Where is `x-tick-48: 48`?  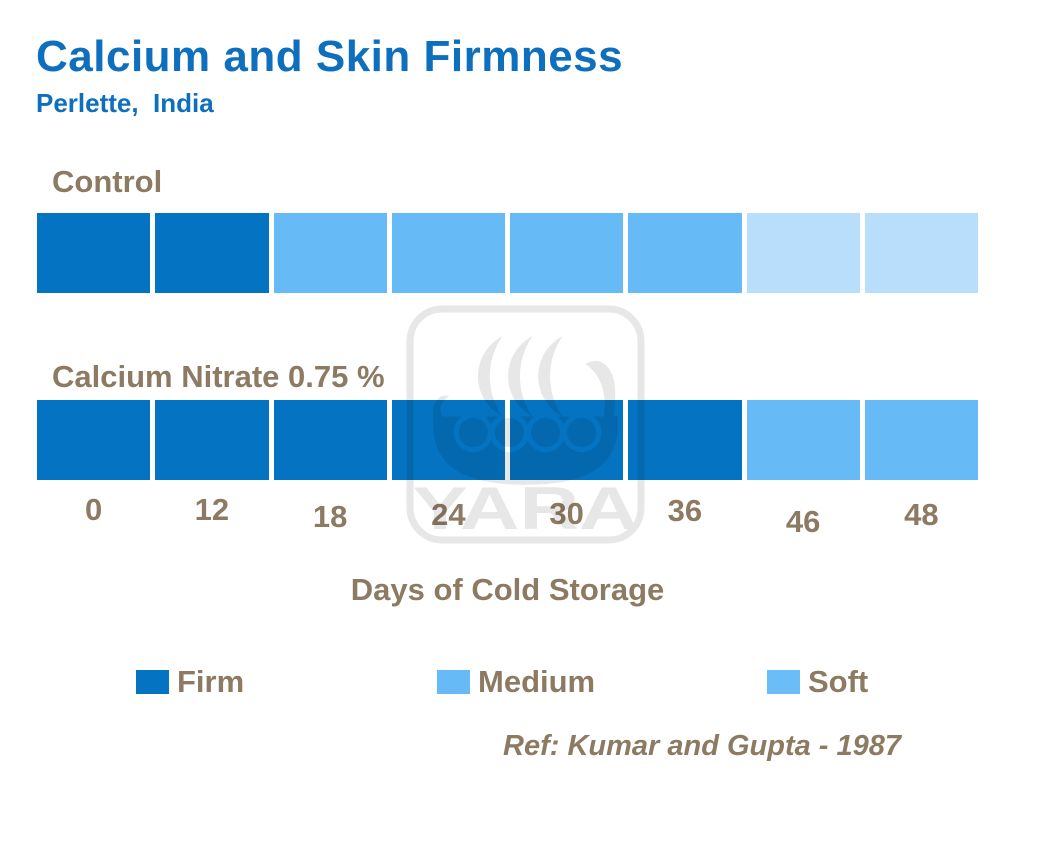 x-tick-48: 48 is located at coordinates (921, 514).